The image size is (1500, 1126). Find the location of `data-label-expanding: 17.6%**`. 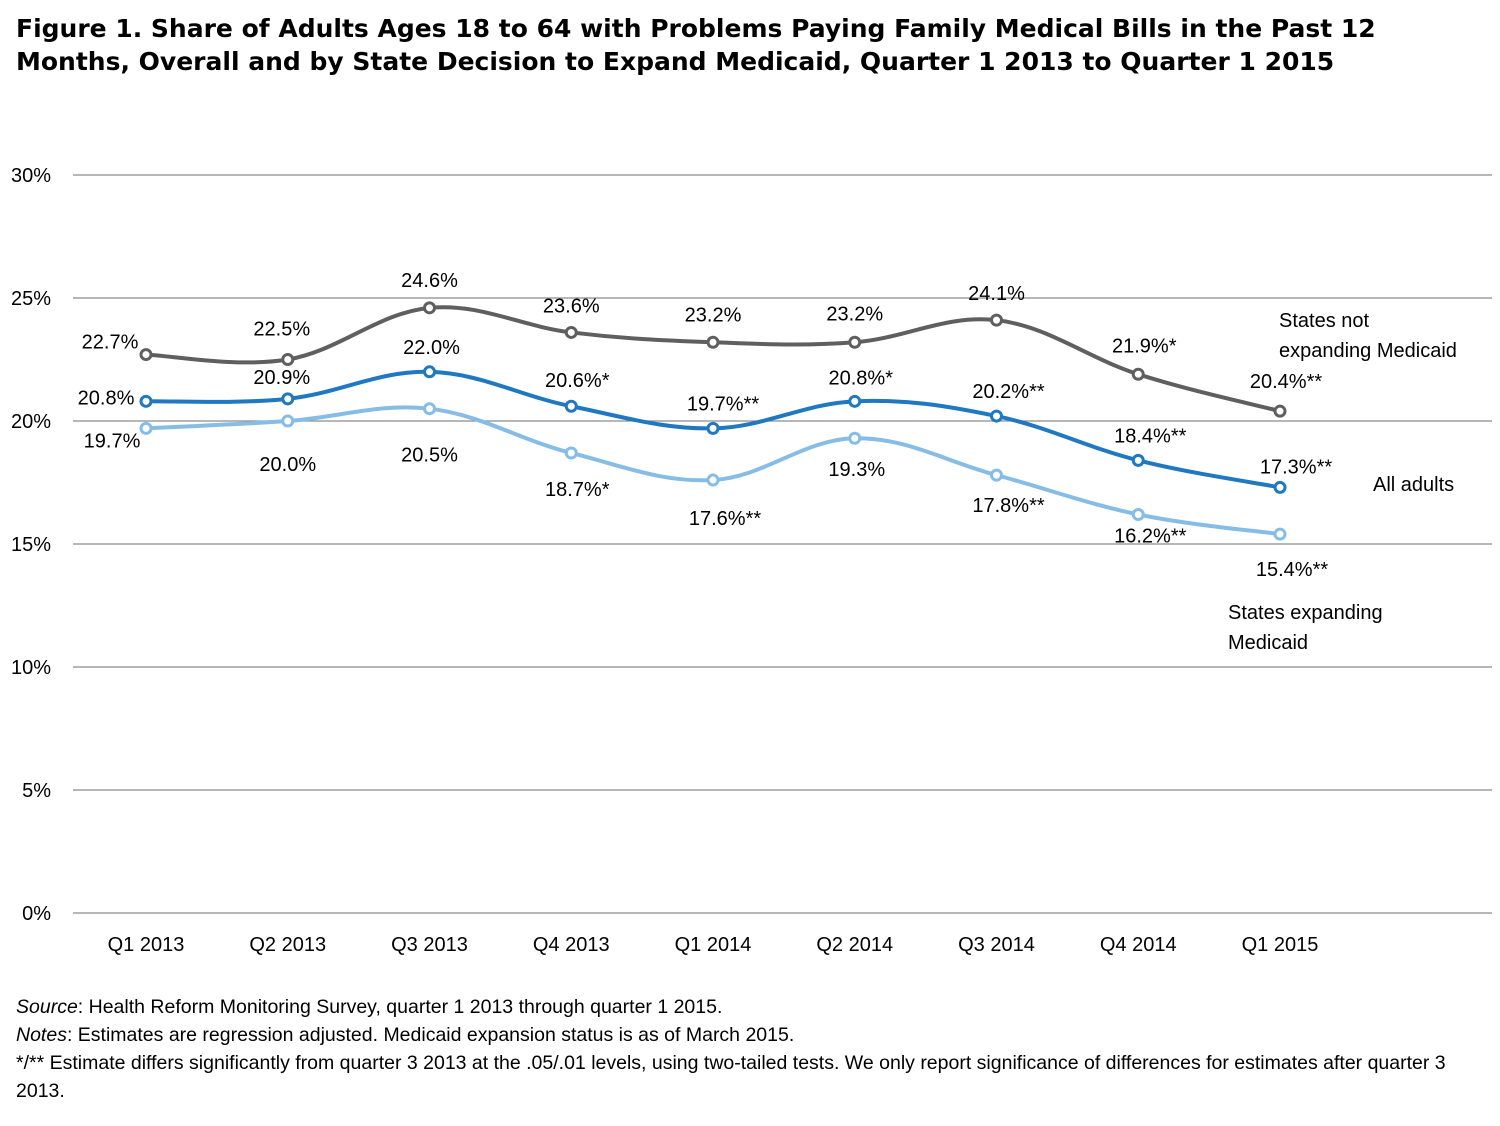

data-label-expanding: 17.6%** is located at coordinates (725, 519).